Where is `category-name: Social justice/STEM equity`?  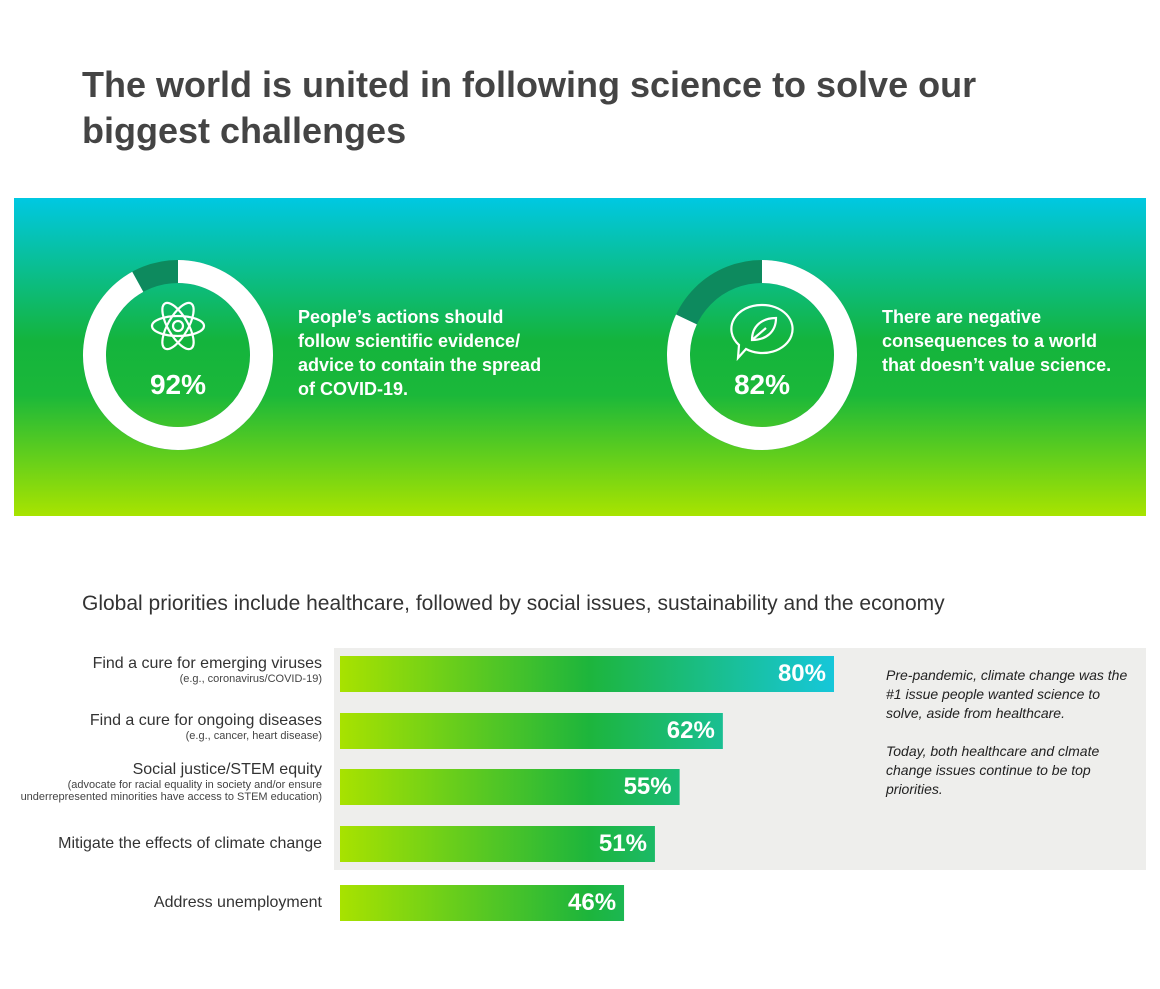
category-name: Social justice/STEM equity is located at coordinates (227, 769).